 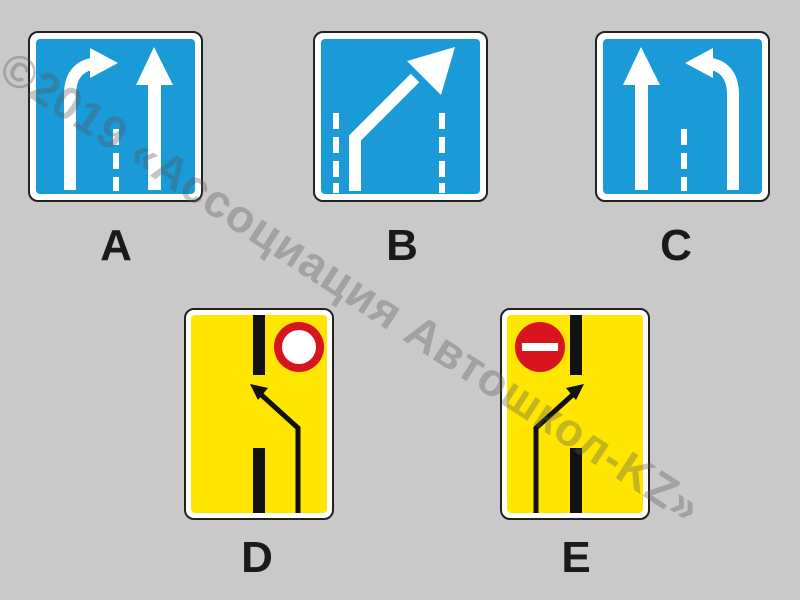 I want to click on label-d: D, so click(x=257, y=557).